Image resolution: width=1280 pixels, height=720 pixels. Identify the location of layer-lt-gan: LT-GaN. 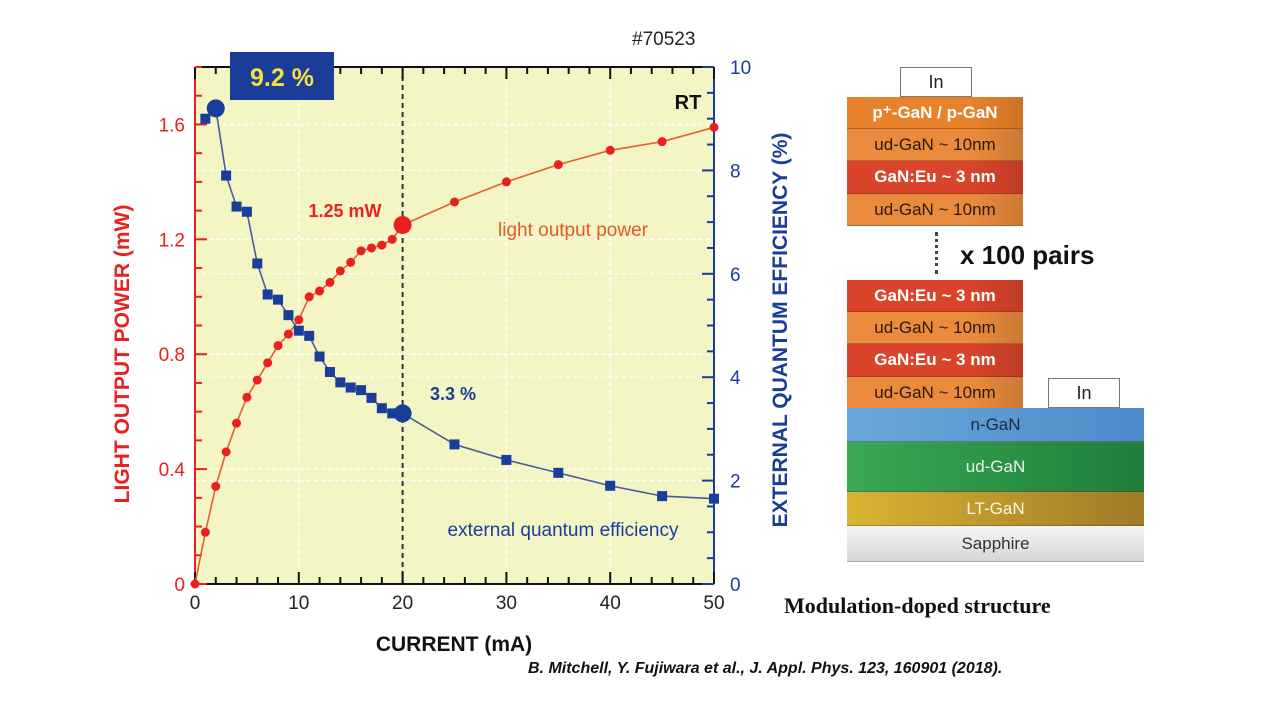
(995, 509).